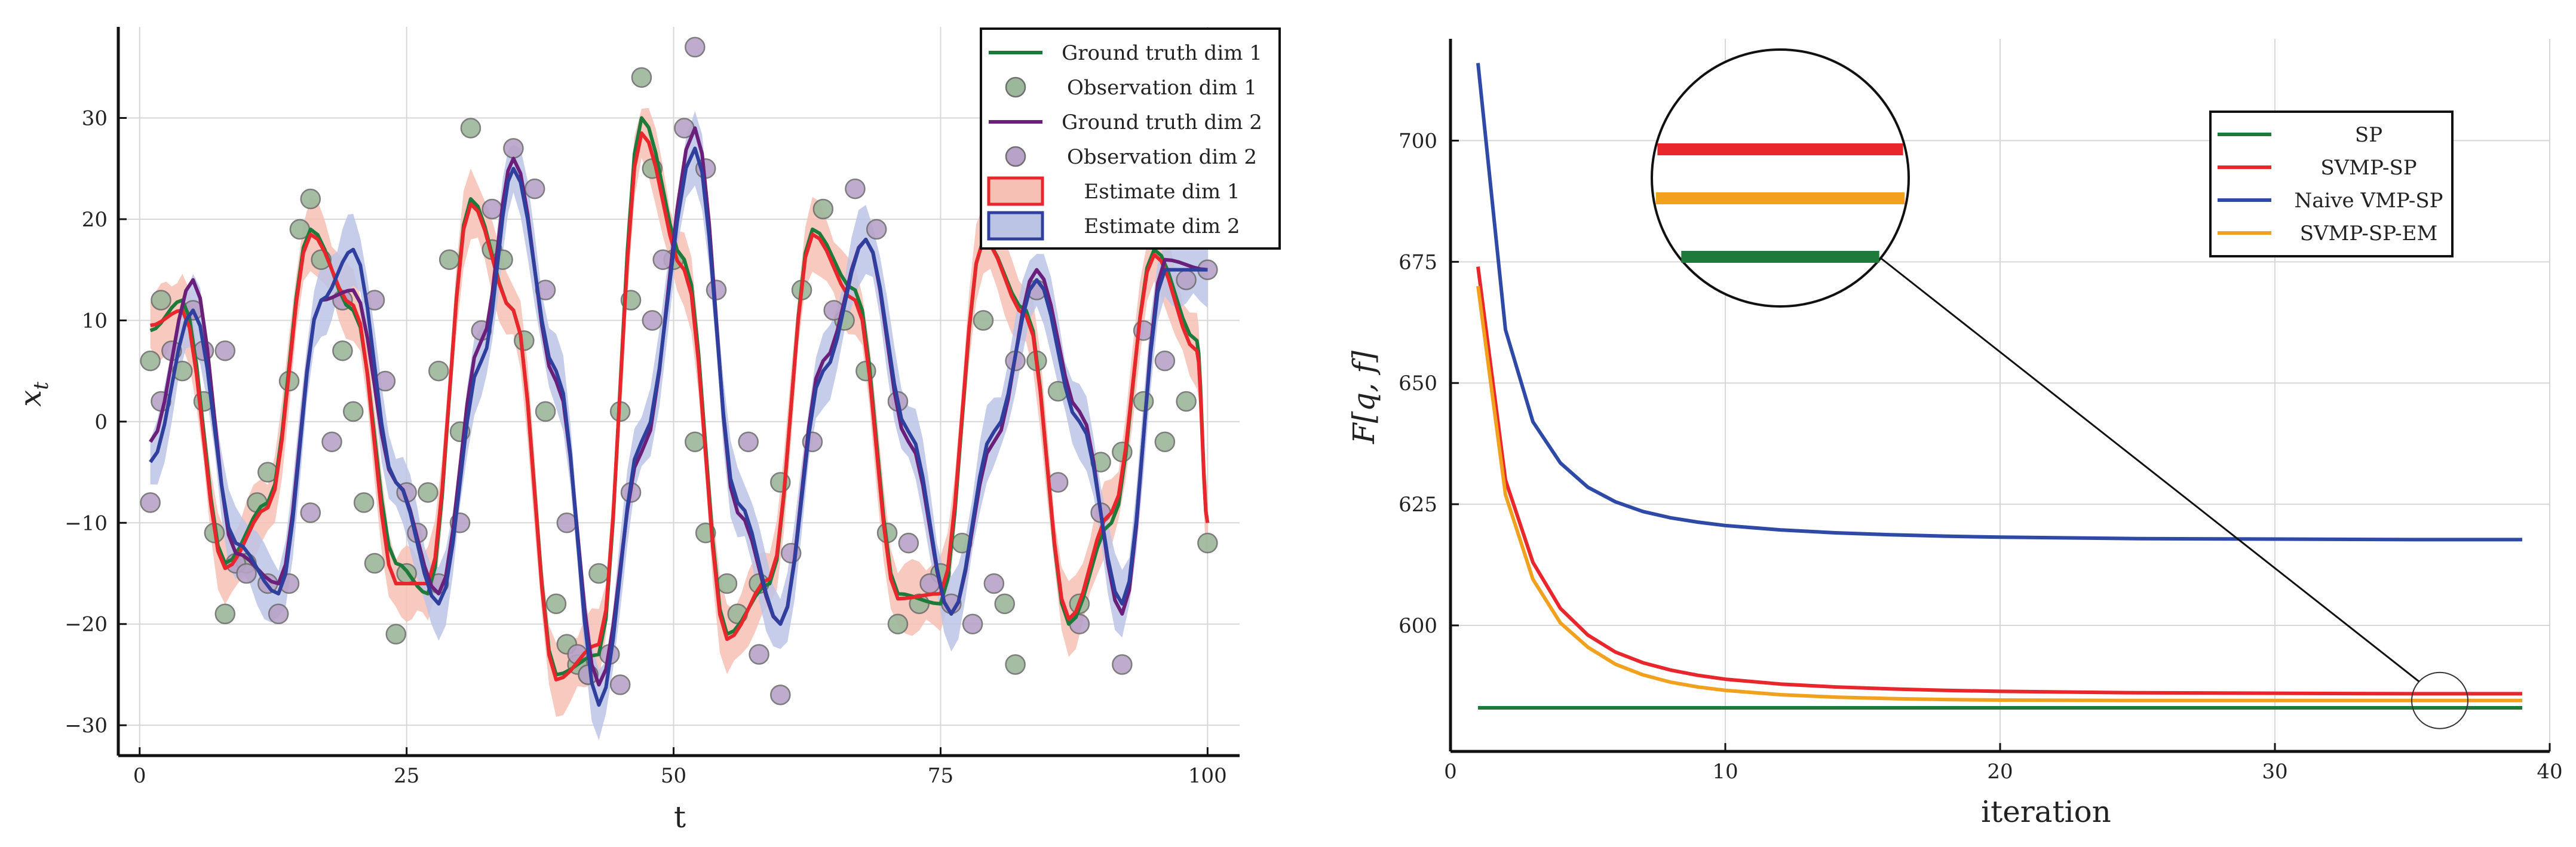 This screenshot has width=2576, height=847. Describe the element at coordinates (2274, 772) in the screenshot. I see `right-x-tick-label: 30` at that location.